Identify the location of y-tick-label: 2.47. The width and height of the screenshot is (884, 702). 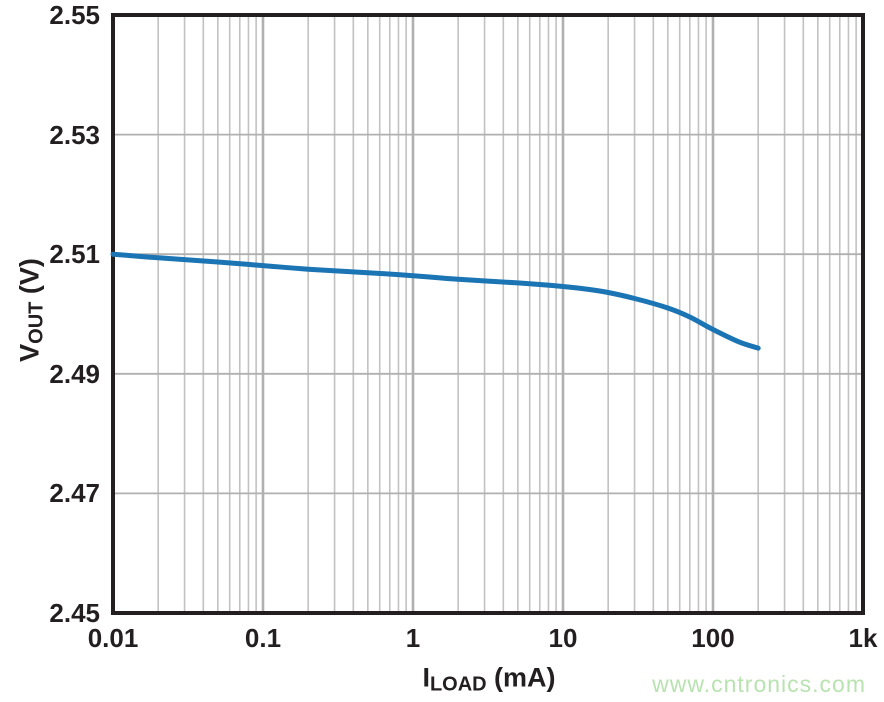
(74, 493).